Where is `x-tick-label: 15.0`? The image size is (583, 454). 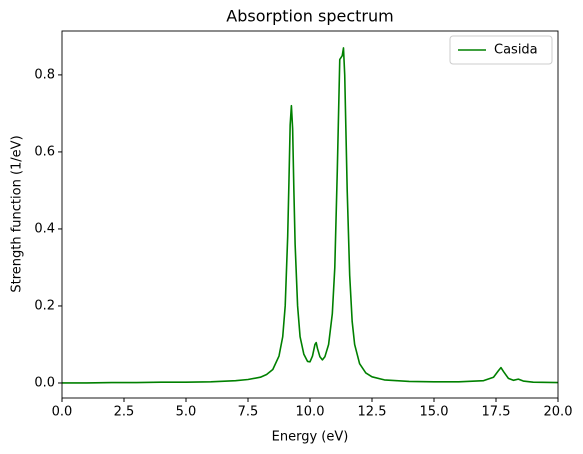
x-tick-label: 15.0 is located at coordinates (434, 412).